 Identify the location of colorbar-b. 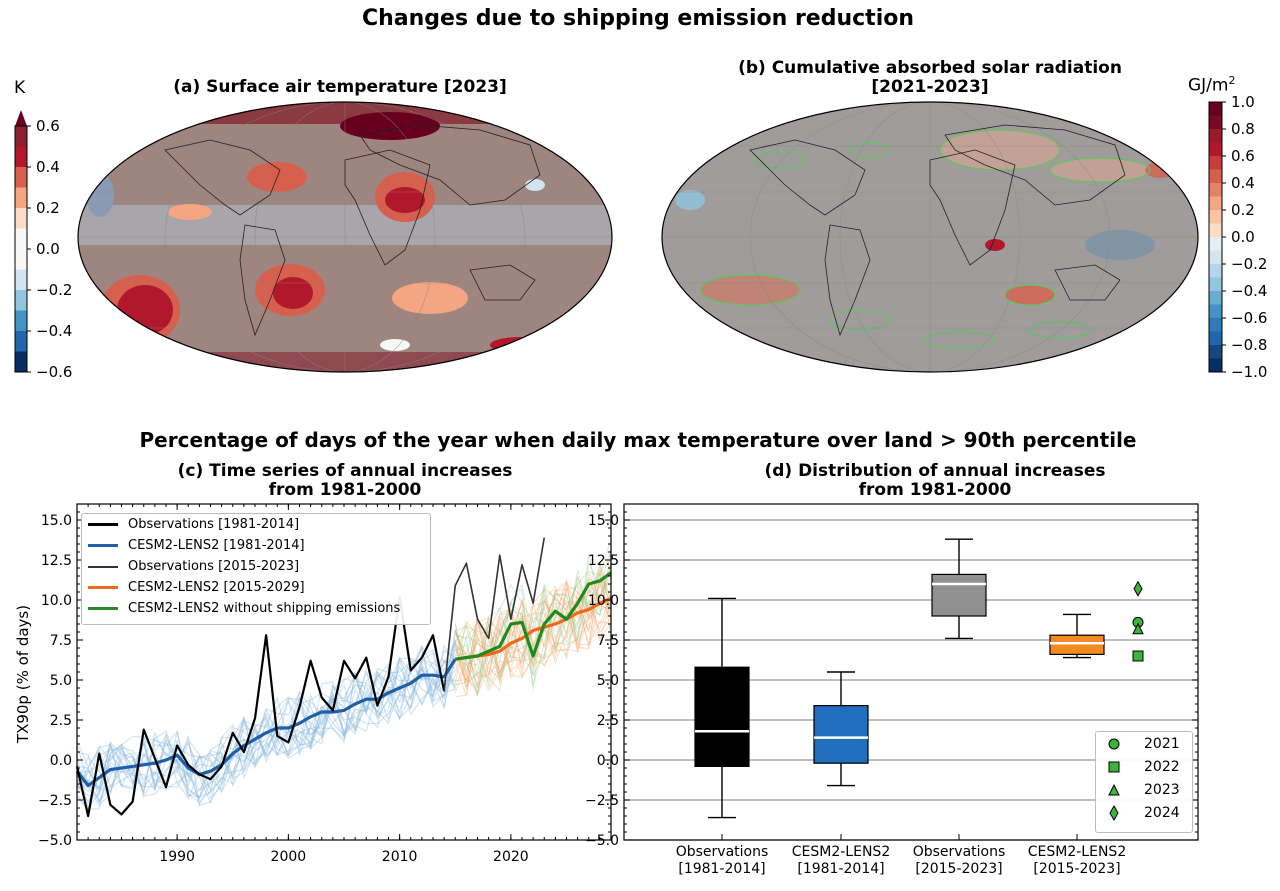
(1215, 237).